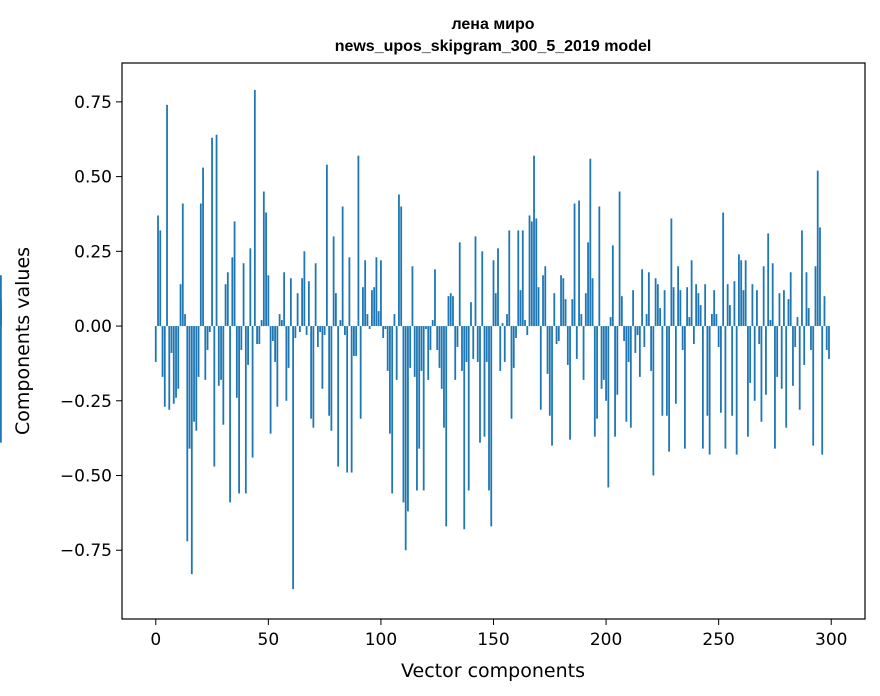 The width and height of the screenshot is (880, 696). What do you see at coordinates (23, 341) in the screenshot?
I see `y-axis-label: Components values` at bounding box center [23, 341].